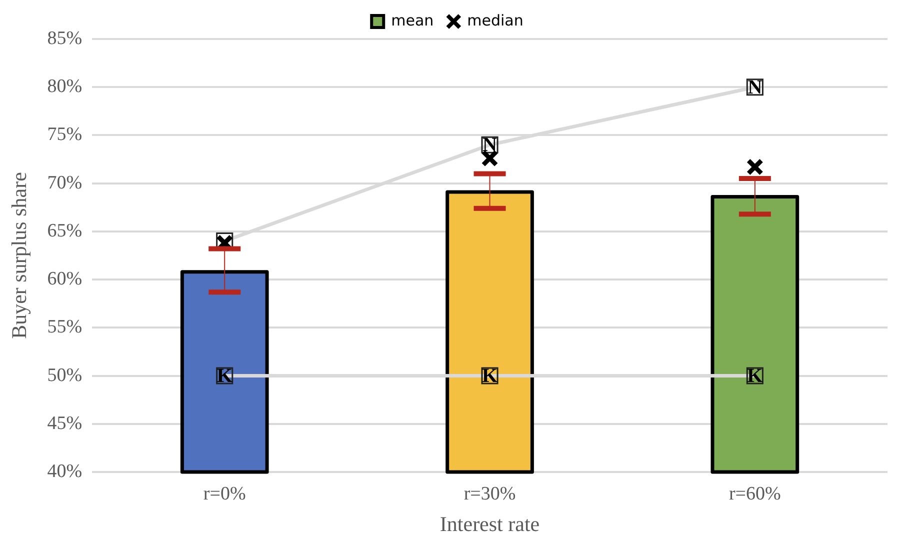 The image size is (901, 546). What do you see at coordinates (412, 20) in the screenshot?
I see `legend-label: mean` at bounding box center [412, 20].